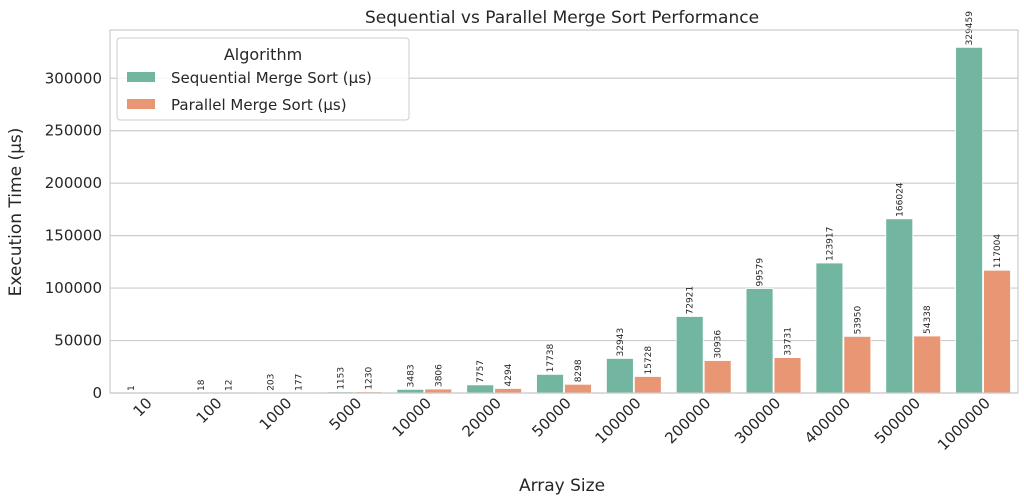  Describe the element at coordinates (757, 420) in the screenshot. I see `x-tick-label: 300000` at that location.